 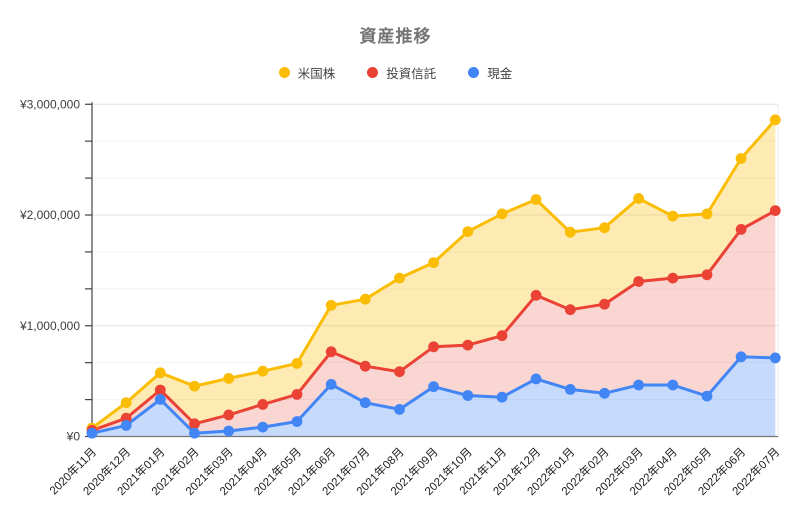 What do you see at coordinates (49, 326) in the screenshot?
I see `y-axis-label: ¥1,000,000` at bounding box center [49, 326].